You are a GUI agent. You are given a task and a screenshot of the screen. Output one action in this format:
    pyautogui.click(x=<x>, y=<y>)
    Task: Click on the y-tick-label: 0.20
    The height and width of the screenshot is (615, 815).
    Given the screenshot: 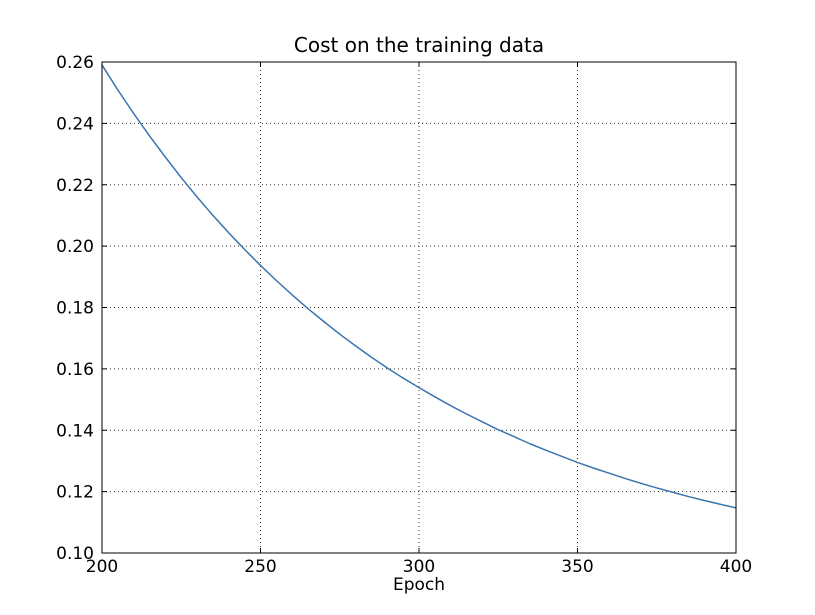 What is the action you would take?
    pyautogui.click(x=75, y=247)
    